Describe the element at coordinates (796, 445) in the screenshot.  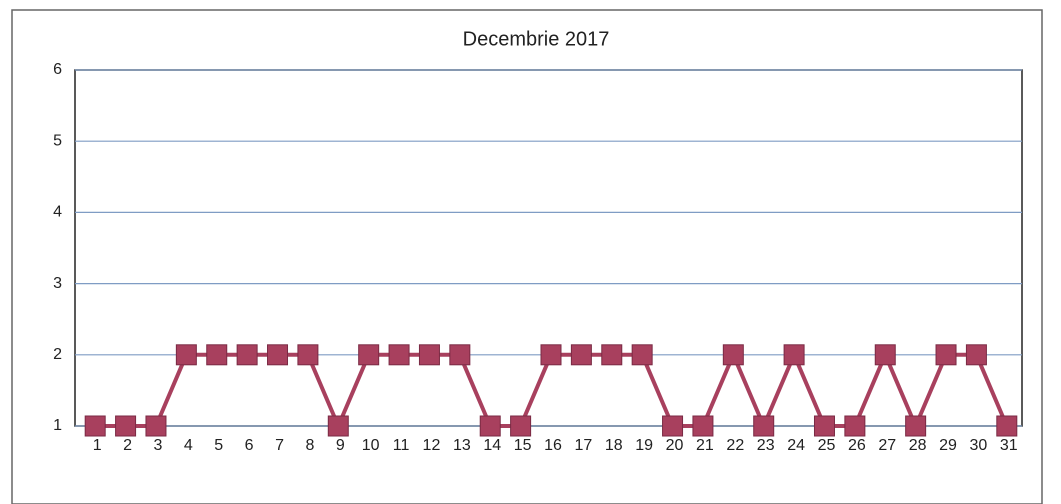
I see `x-tick-label: 24` at that location.